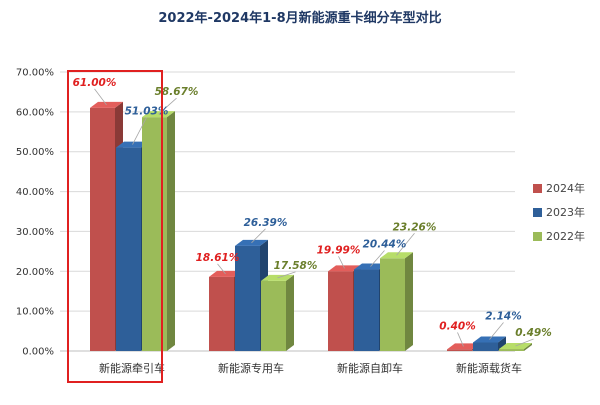 Image resolution: width=600 pixels, height=405 pixels. I want to click on data-label: 58.67%, so click(177, 92).